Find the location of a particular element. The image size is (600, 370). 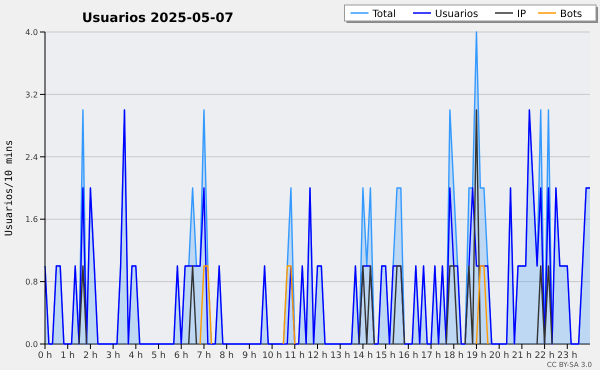

x-tick-label: 7 h is located at coordinates (204, 356).